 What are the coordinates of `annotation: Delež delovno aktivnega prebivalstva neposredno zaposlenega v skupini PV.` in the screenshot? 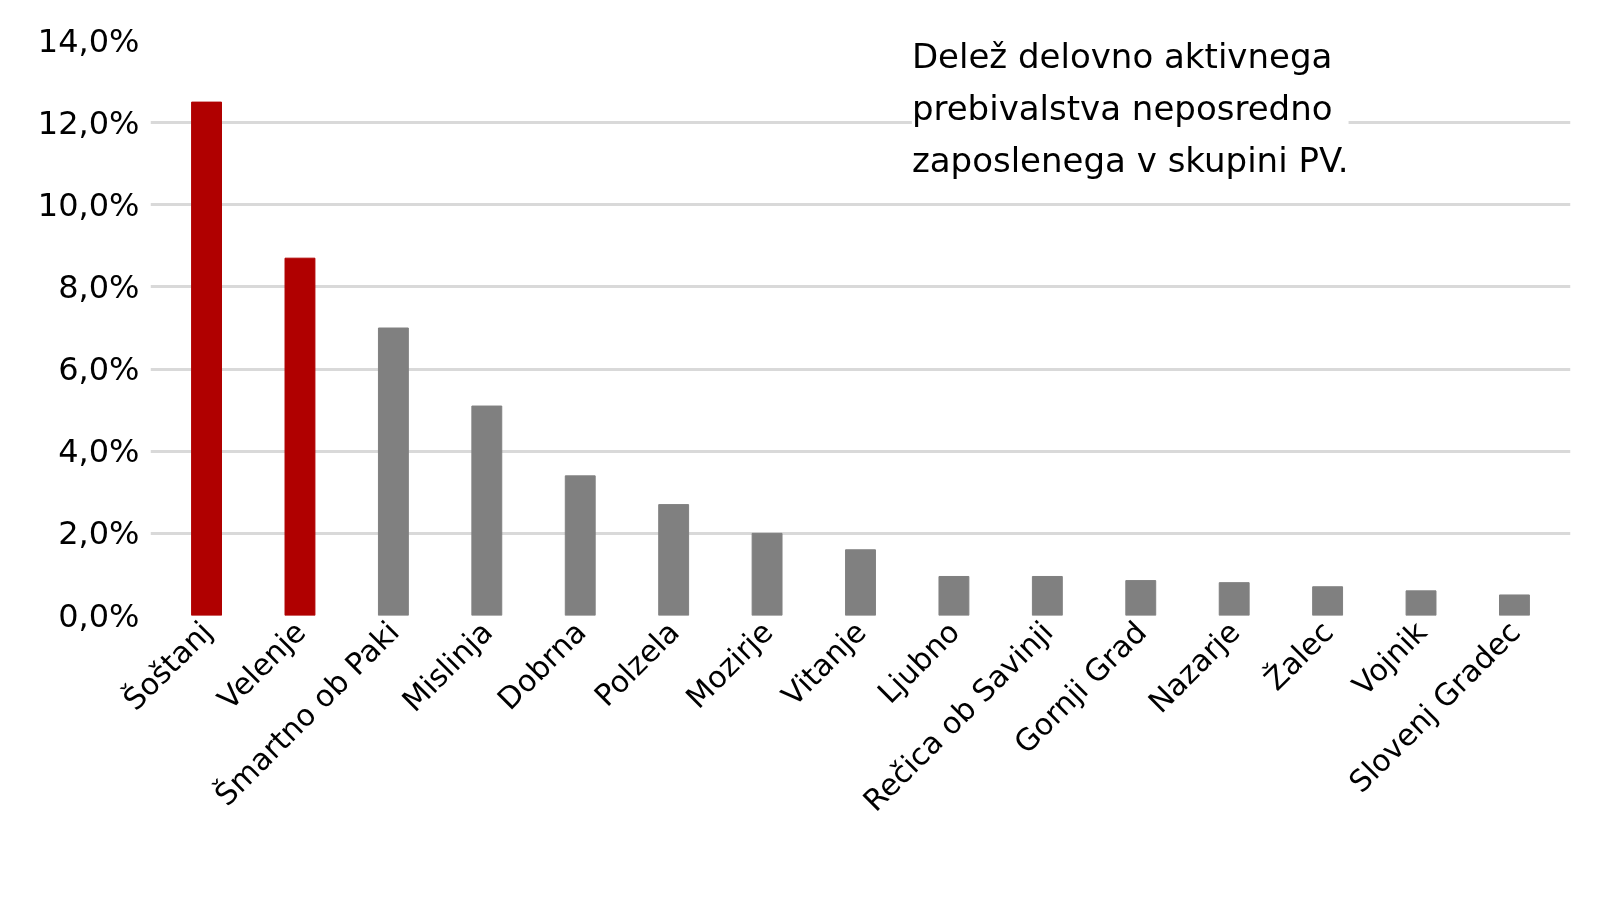 It's located at (1130, 108).